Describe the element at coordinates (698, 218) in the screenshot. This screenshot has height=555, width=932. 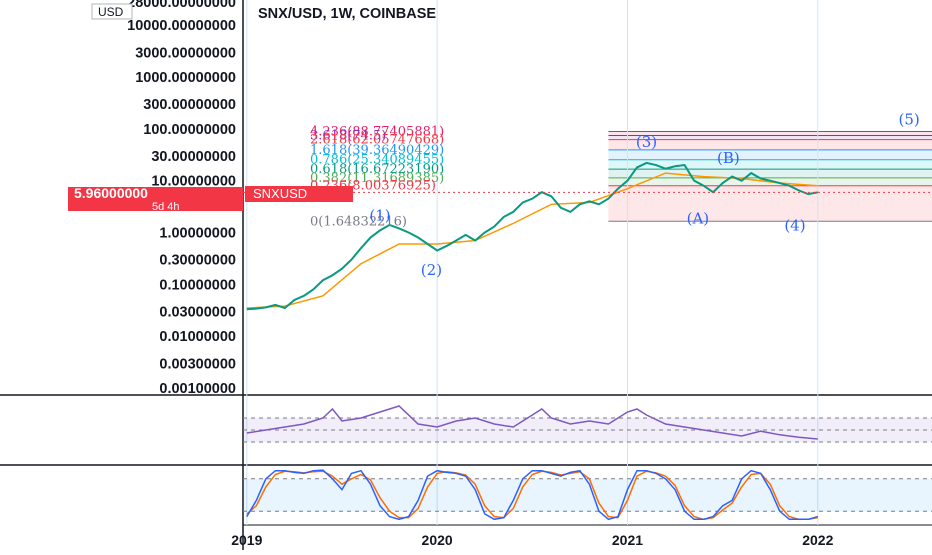
I see `wave-label: (A)` at that location.